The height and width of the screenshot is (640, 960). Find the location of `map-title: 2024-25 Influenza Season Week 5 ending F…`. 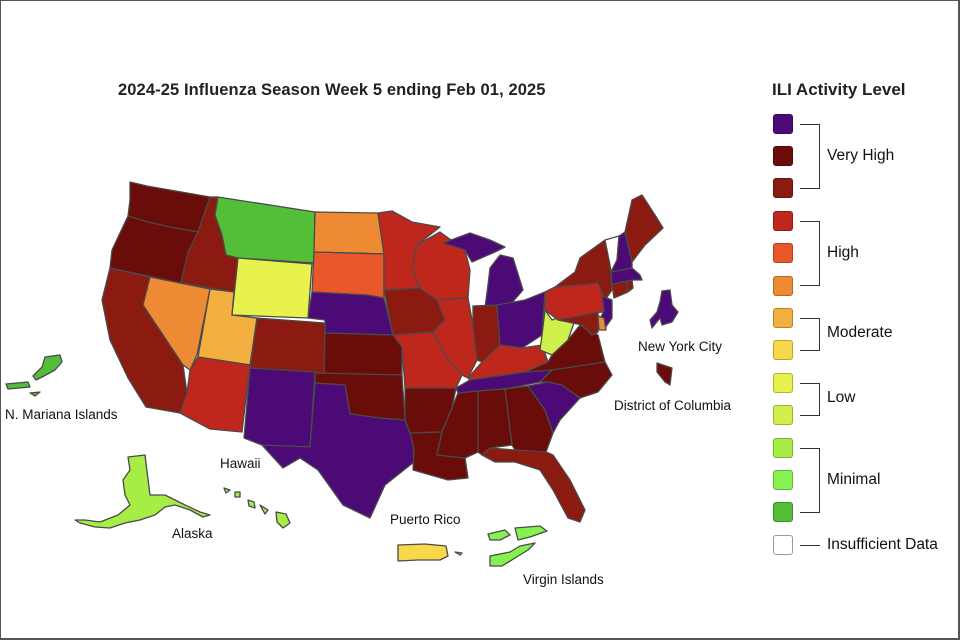

map-title: 2024-25 Influenza Season Week 5 ending F… is located at coordinates (332, 90).